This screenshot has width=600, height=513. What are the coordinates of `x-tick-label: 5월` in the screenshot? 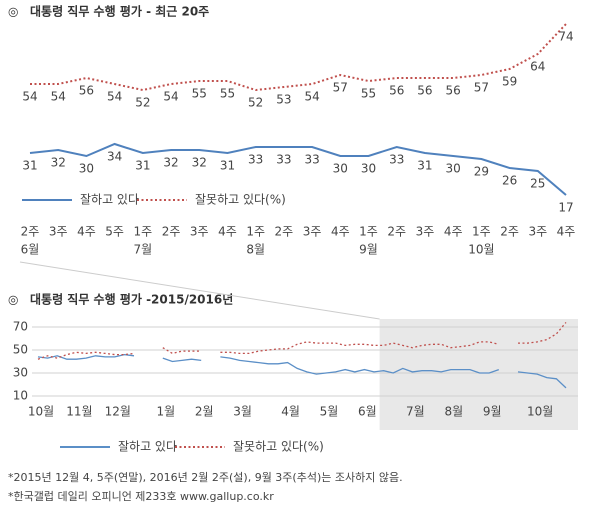 It's located at (329, 412).